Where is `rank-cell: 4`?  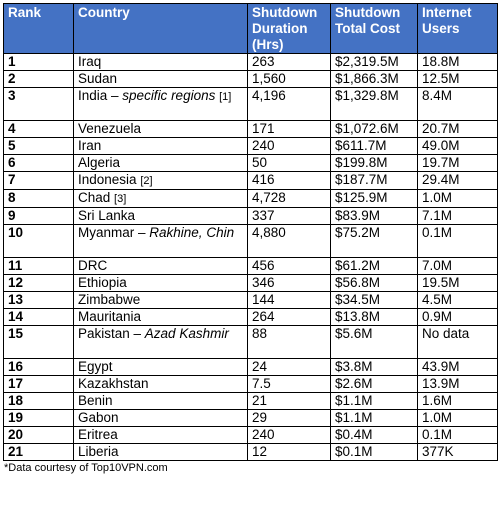 rank-cell: 4 is located at coordinates (38, 129).